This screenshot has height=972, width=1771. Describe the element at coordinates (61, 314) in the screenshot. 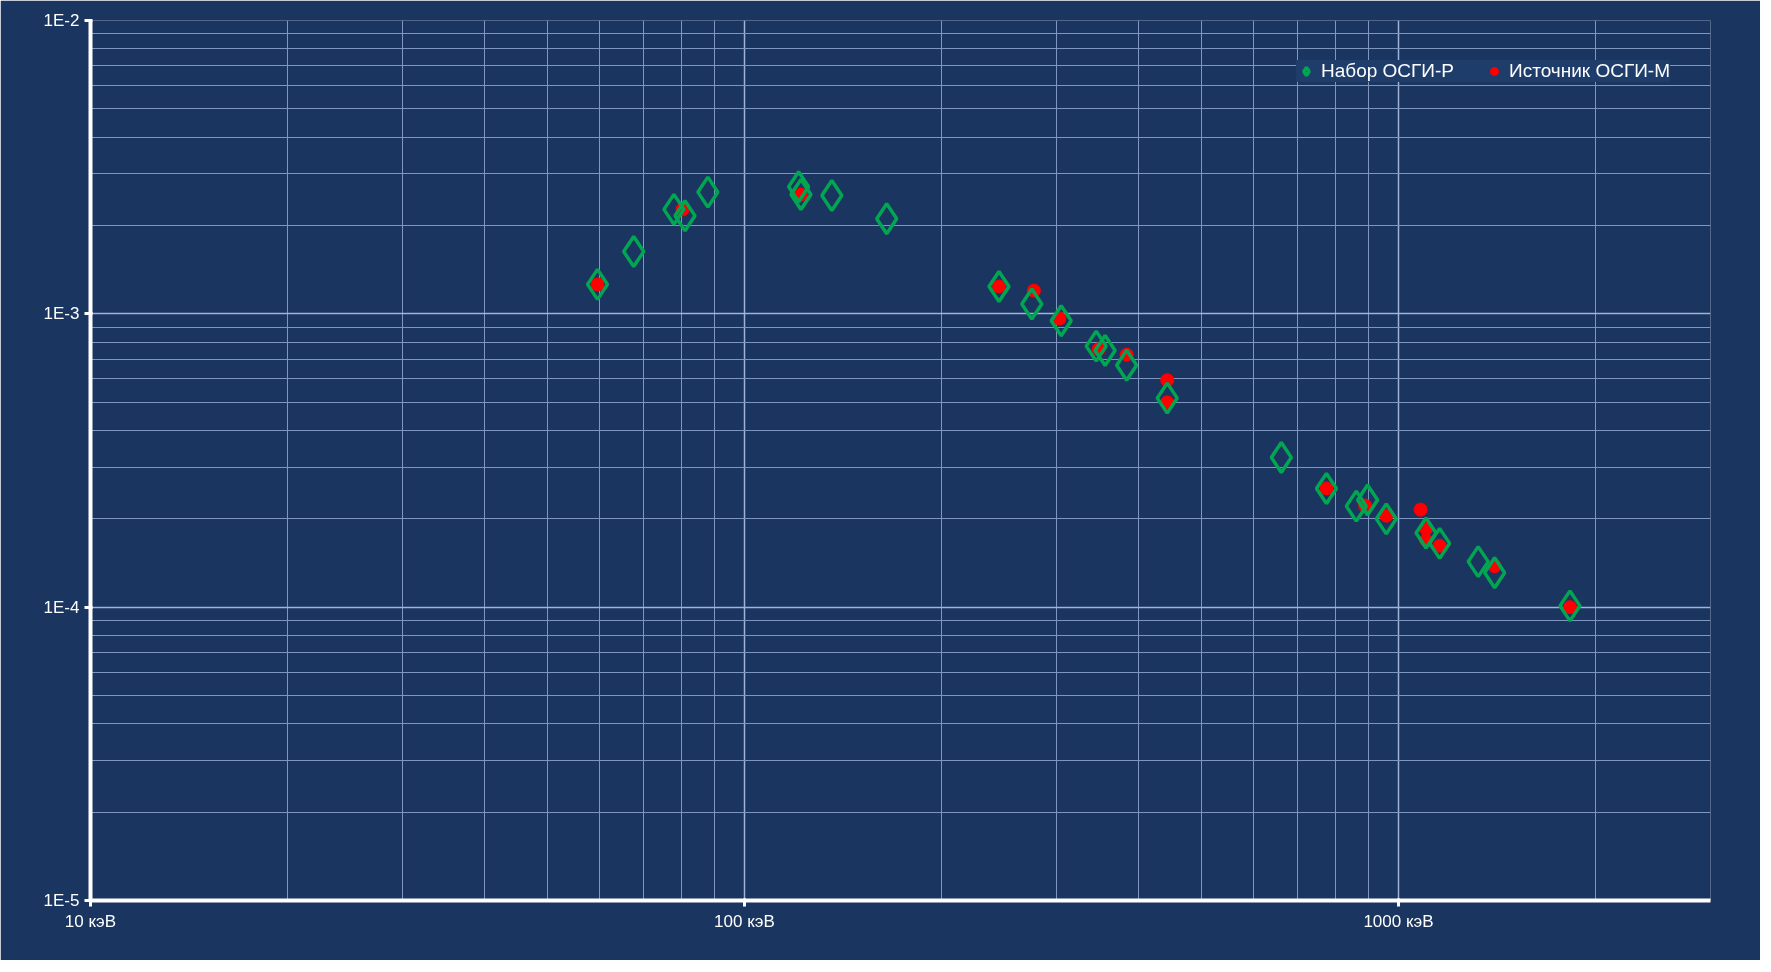

I see `y-tick-label: 1E-3` at that location.